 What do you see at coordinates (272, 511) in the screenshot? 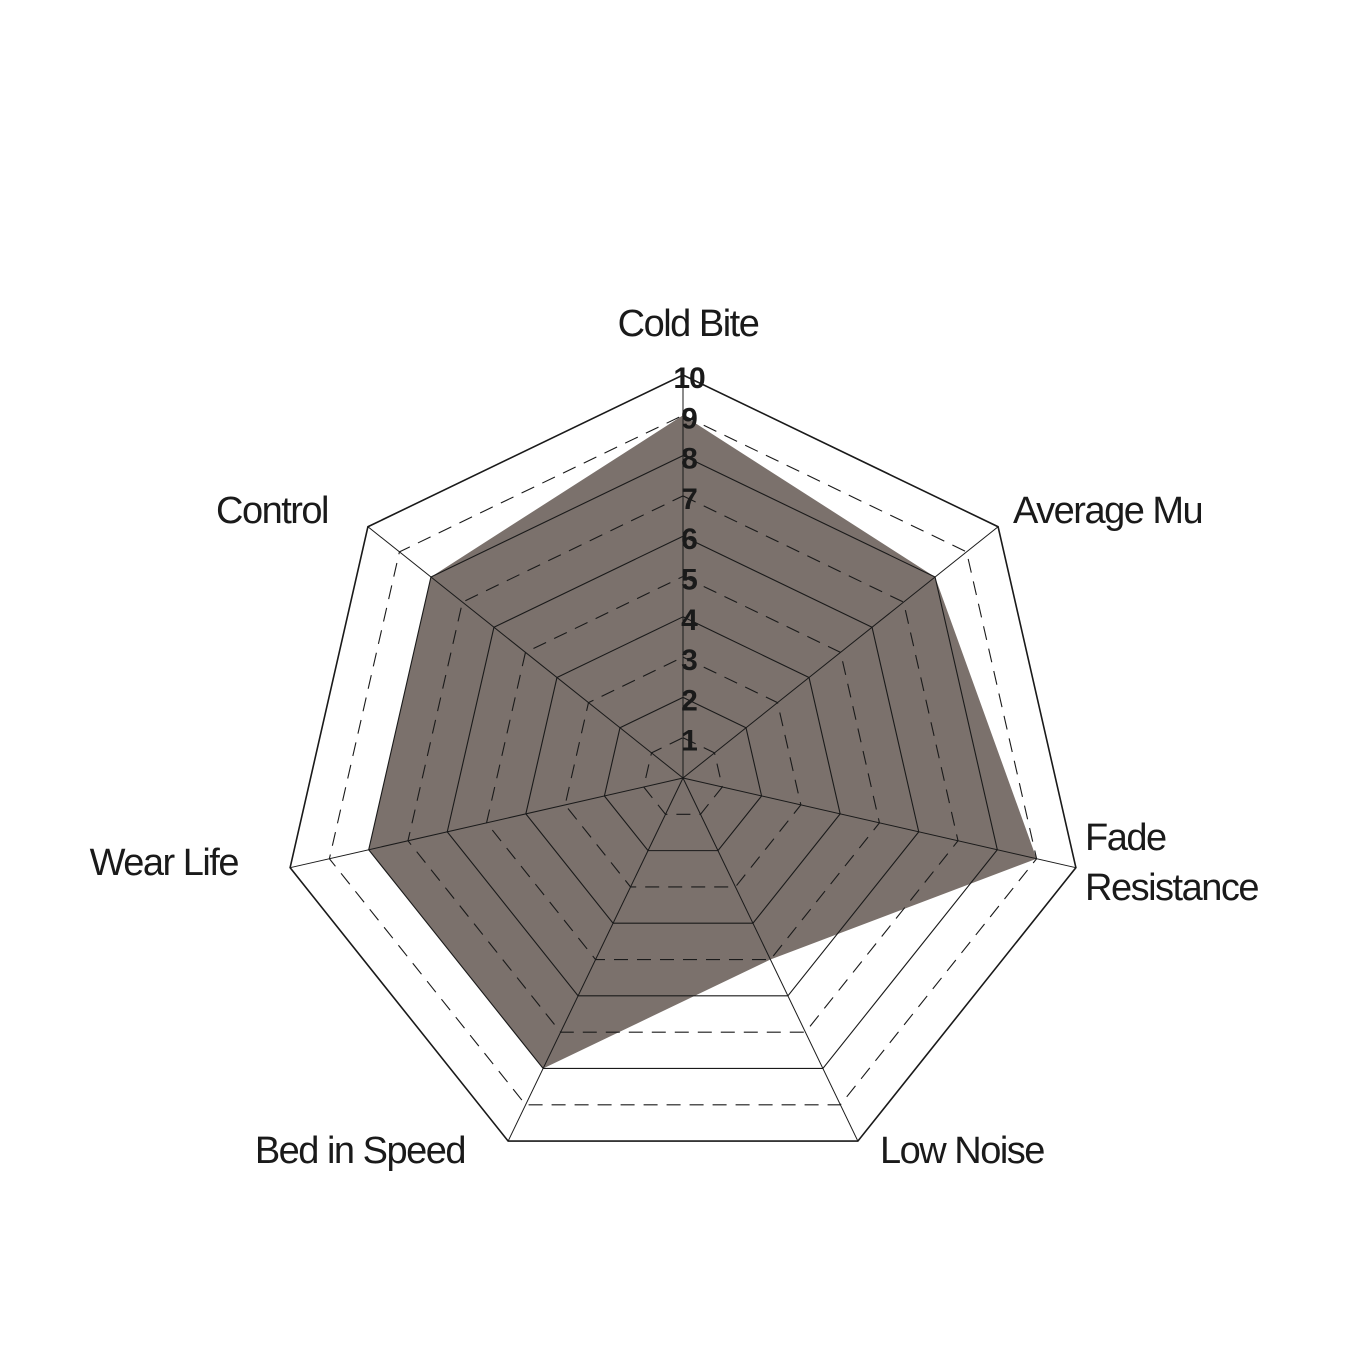
I see `axis-label: Control` at bounding box center [272, 511].